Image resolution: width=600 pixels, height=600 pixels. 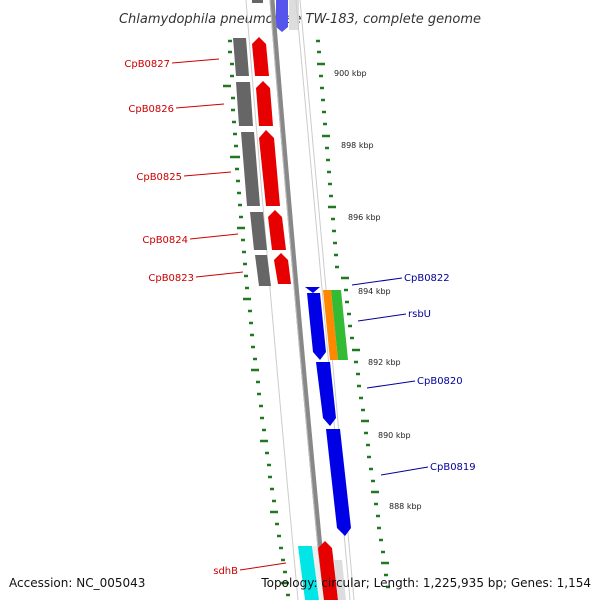 What do you see at coordinates (258, 231) in the screenshot?
I see `gray-block-cpb0824` at bounding box center [258, 231].